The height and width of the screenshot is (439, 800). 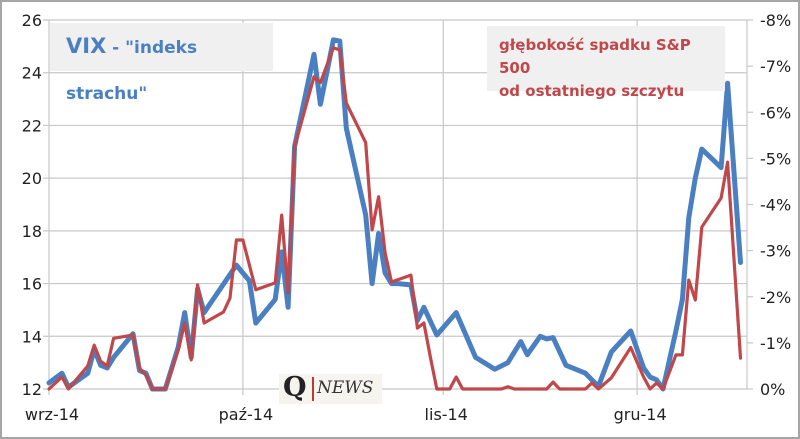 What do you see at coordinates (775, 205) in the screenshot?
I see `y-right-tick-label: -4%` at bounding box center [775, 205].